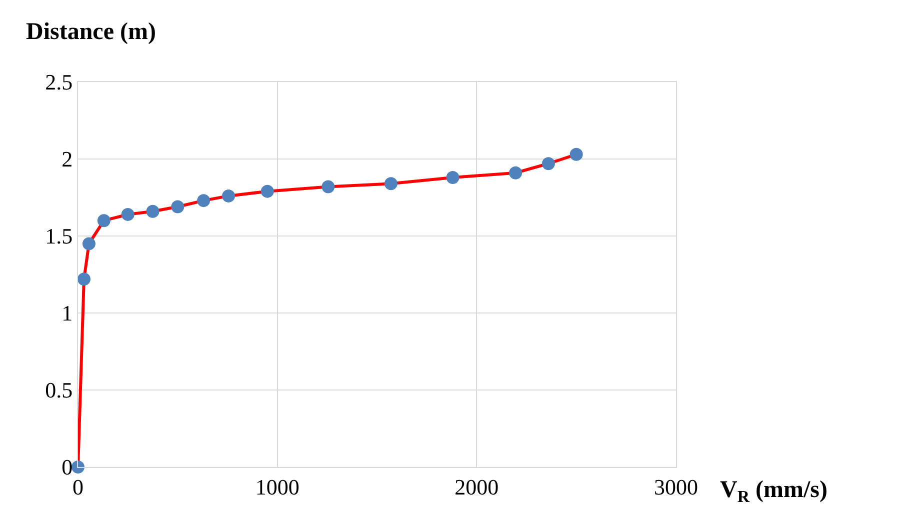  Describe the element at coordinates (59, 82) in the screenshot. I see `y-tick-label: 2.5` at that location.